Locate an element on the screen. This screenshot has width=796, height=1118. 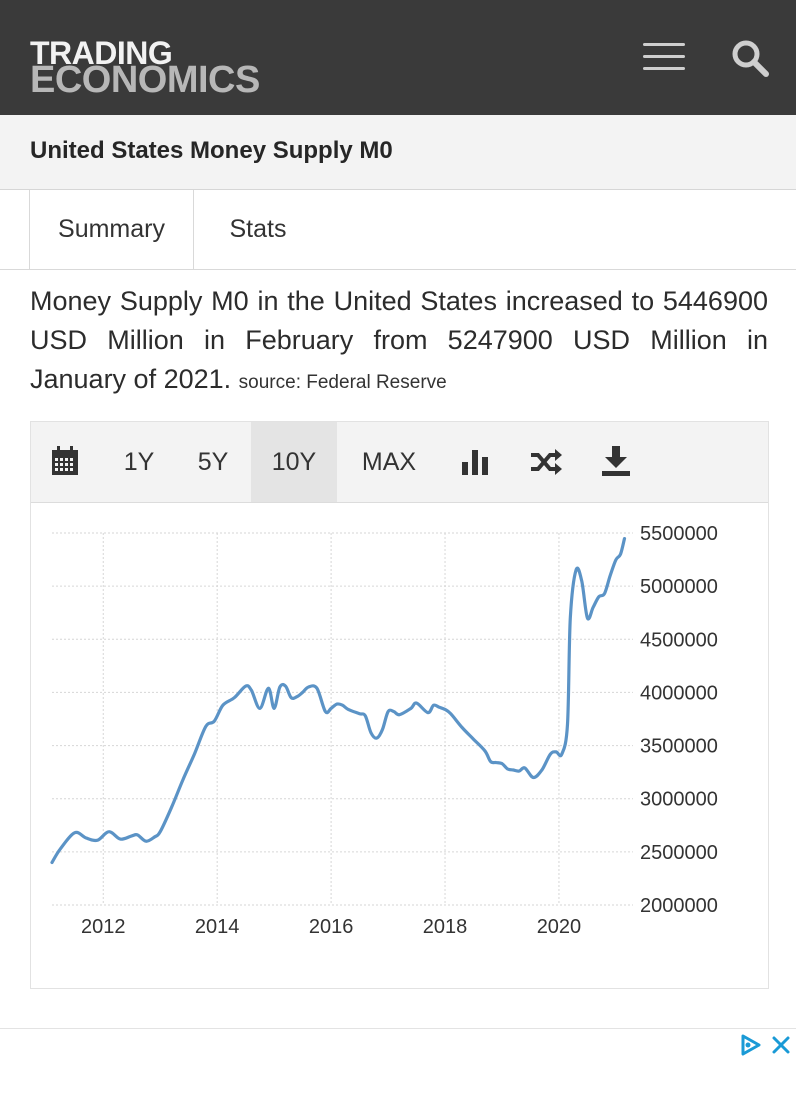
close-icon is located at coordinates (781, 1045).